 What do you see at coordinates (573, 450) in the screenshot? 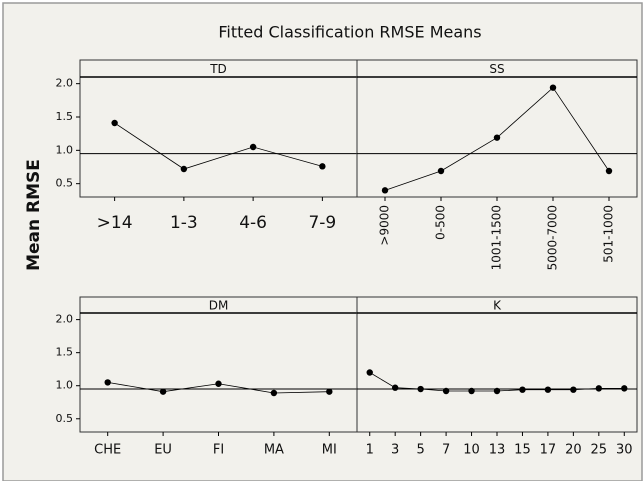
I see `x-tick-label: 20` at bounding box center [573, 450].